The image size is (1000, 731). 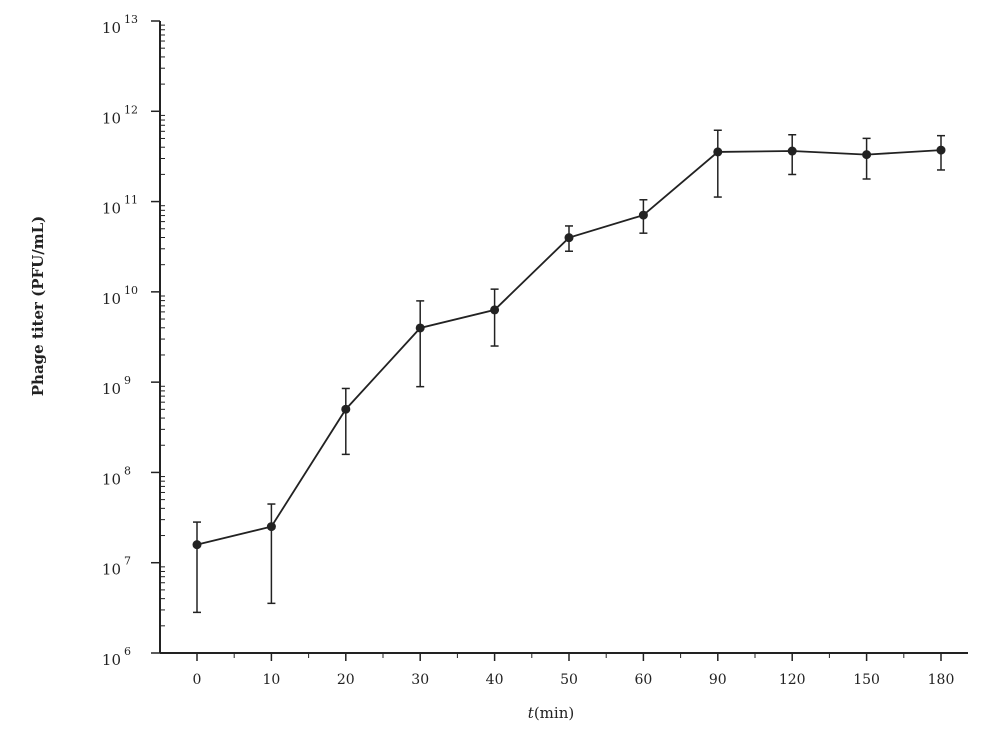 What do you see at coordinates (643, 680) in the screenshot?
I see `x-tick-label: 60` at bounding box center [643, 680].